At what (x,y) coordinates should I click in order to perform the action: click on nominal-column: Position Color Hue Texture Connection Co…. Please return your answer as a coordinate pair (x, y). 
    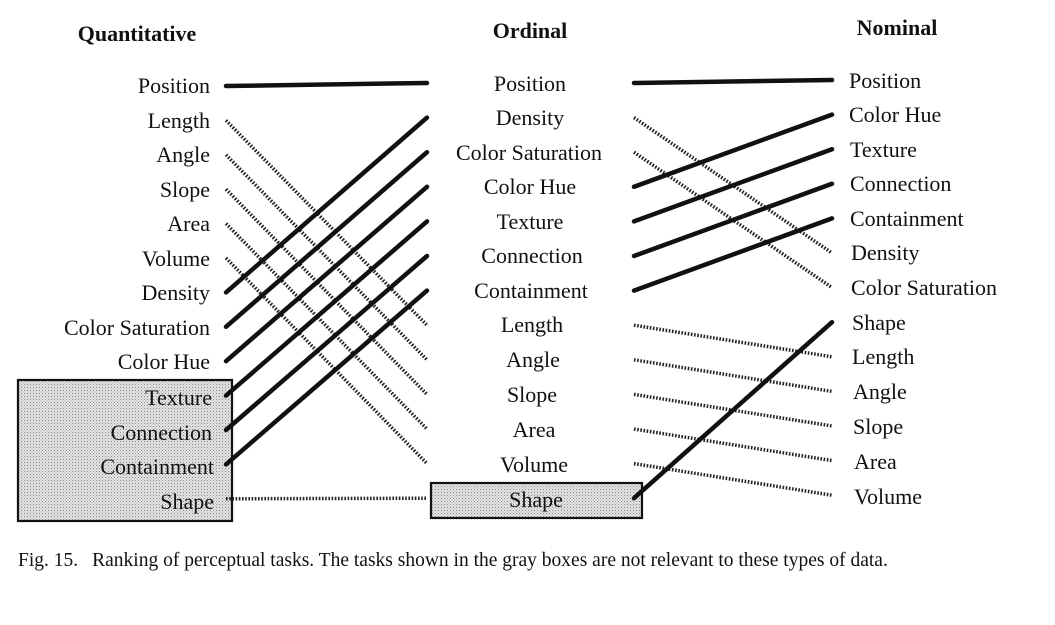
    Looking at the image, I should click on (923, 288).